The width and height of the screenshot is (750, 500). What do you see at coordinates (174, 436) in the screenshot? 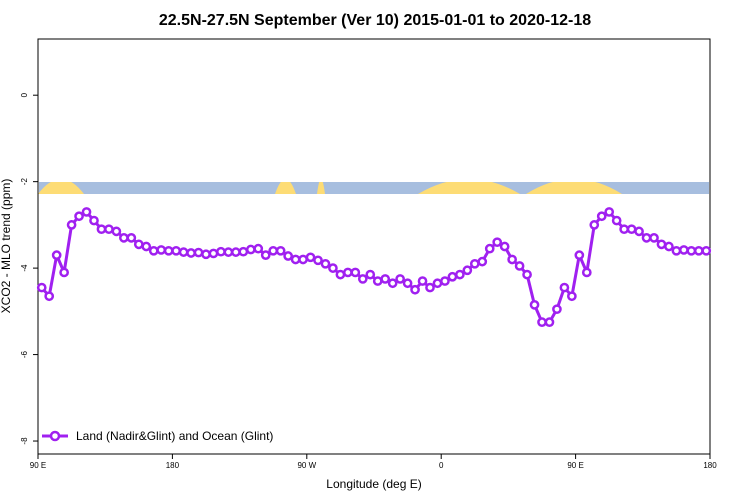
I see `legend-label: Land (Nadir&Glint) and Ocean (Glint)` at bounding box center [174, 436].